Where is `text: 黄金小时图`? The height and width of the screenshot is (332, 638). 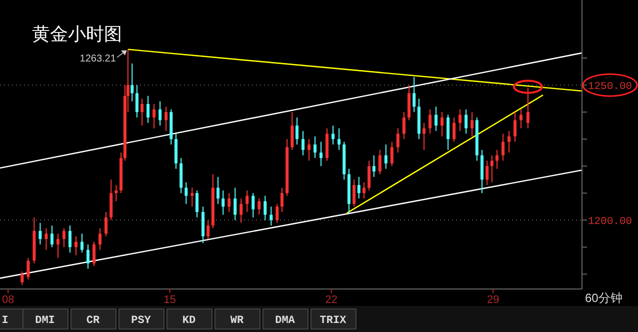
text: 黄金小时图 is located at coordinates (77, 34).